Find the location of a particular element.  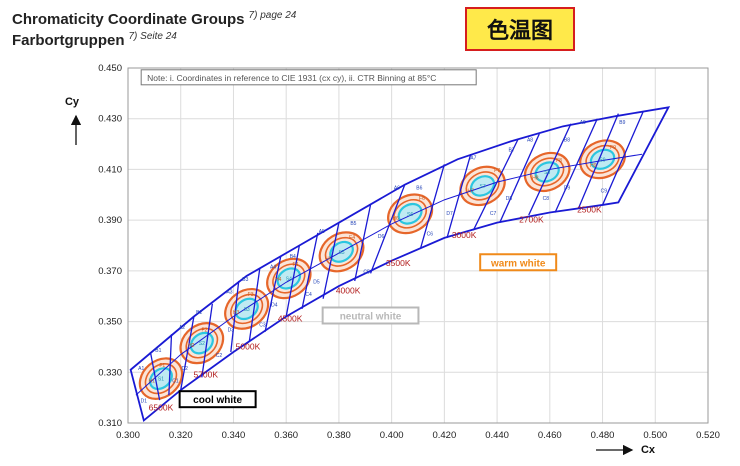

x-axis-label: Cx is located at coordinates (648, 450).